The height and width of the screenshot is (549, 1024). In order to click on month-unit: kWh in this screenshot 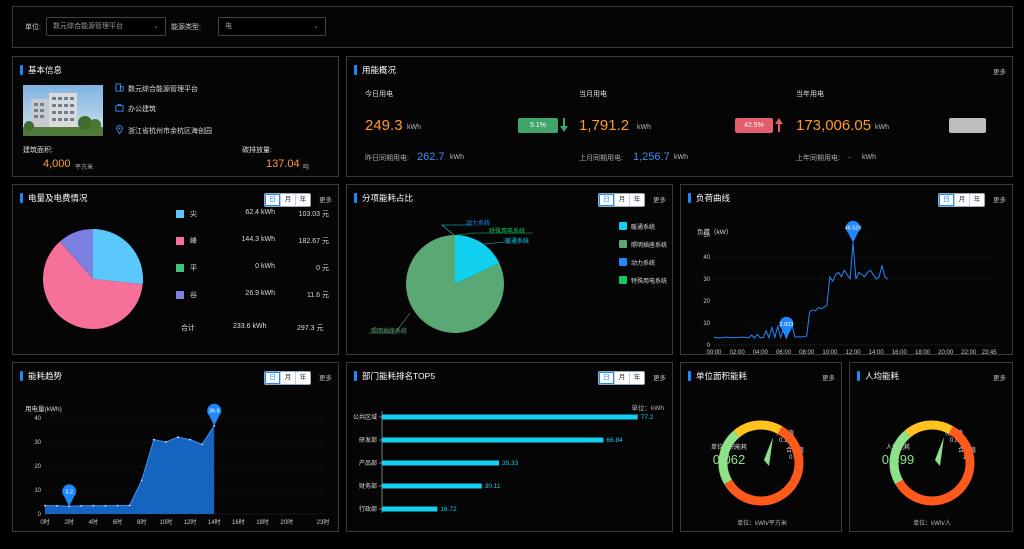, I will do `click(644, 127)`.